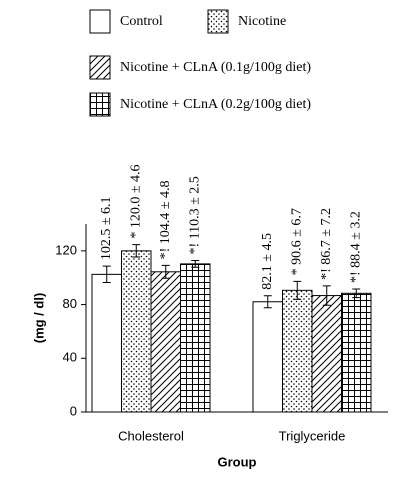 The width and height of the screenshot is (400, 479). What do you see at coordinates (262, 21) in the screenshot?
I see `legend-label: Nicotine` at bounding box center [262, 21].